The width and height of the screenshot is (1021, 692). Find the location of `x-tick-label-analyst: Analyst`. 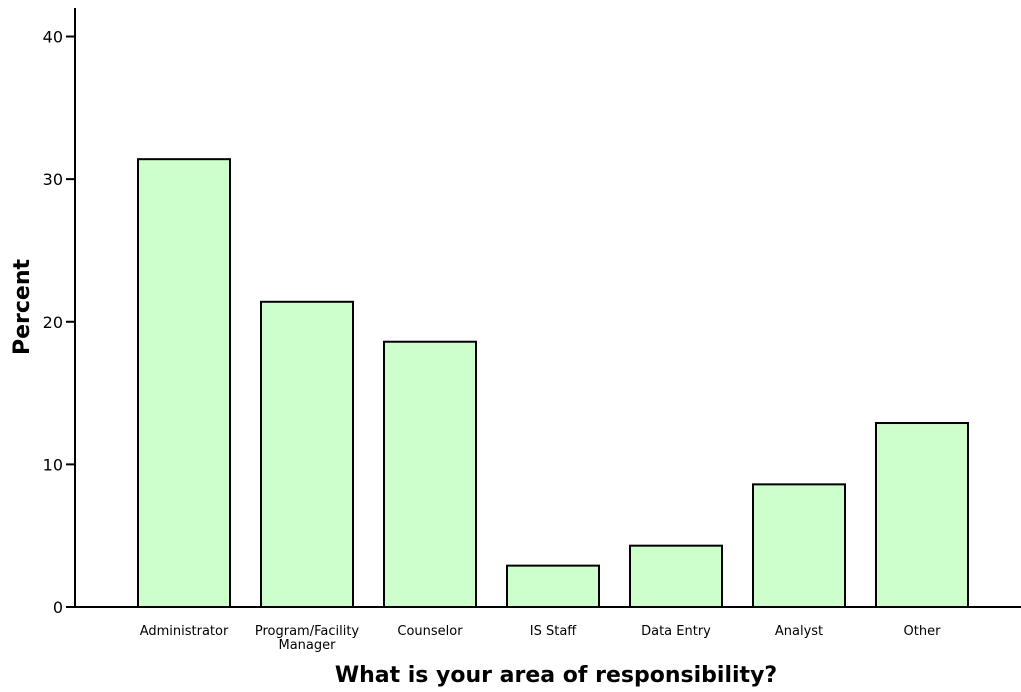

x-tick-label-analyst: Analyst is located at coordinates (799, 631).